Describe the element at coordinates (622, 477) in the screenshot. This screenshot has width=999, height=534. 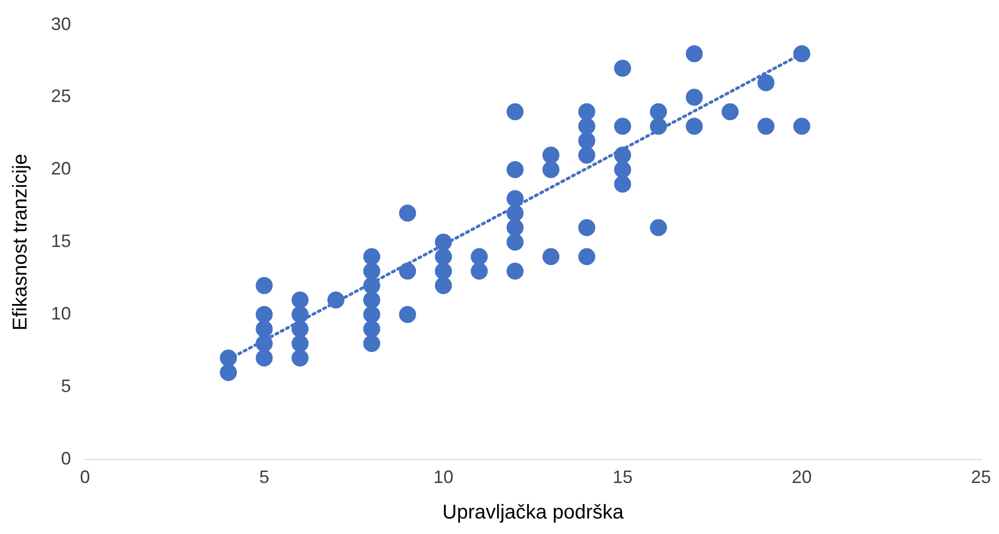
I see `x-tick-label: 15` at that location.